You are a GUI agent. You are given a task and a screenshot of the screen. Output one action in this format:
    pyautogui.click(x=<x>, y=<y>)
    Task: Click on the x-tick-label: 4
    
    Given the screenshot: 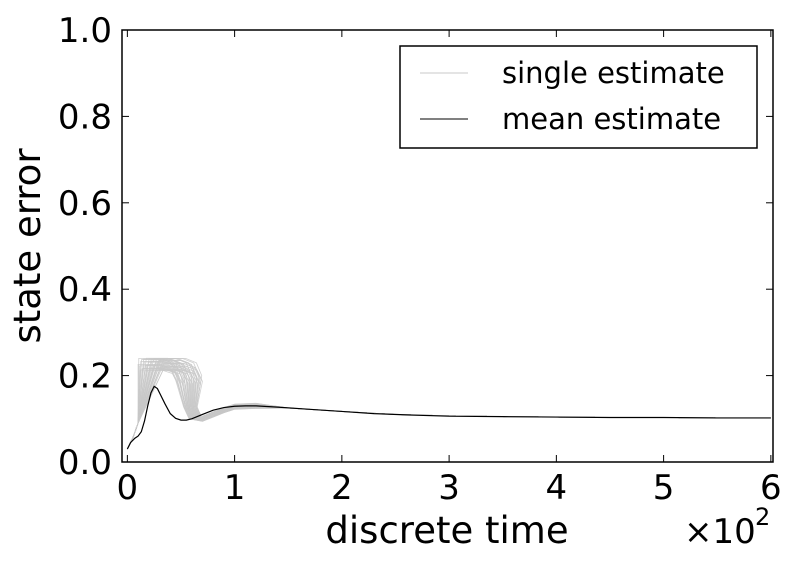 What is the action you would take?
    pyautogui.click(x=557, y=488)
    